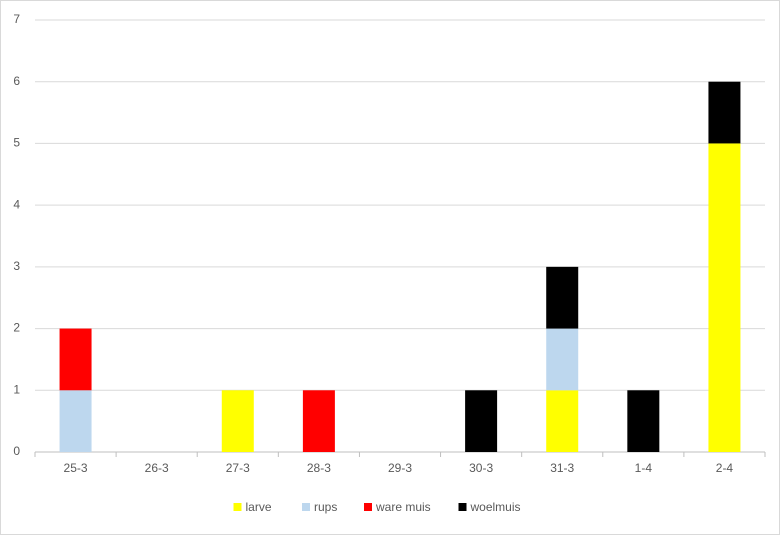 Image resolution: width=780 pixels, height=540 pixels. I want to click on legend-label: larve, so click(259, 507).